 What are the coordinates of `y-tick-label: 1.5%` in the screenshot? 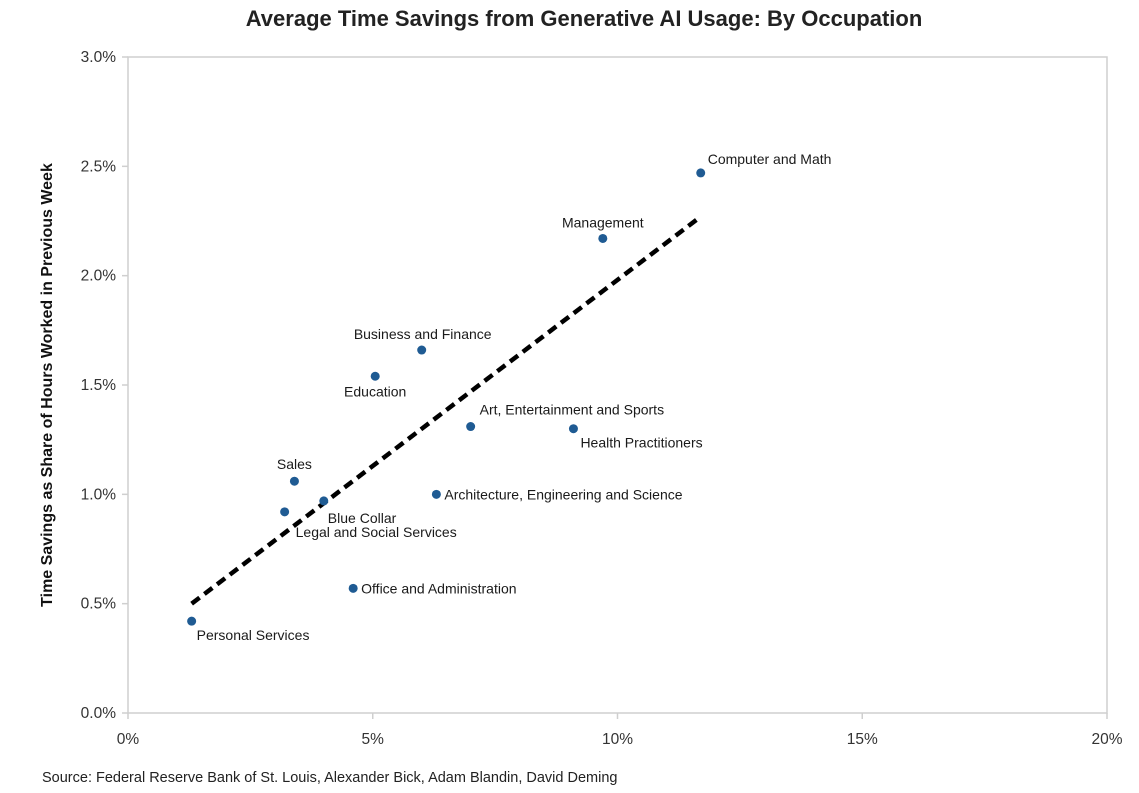 It's located at (99, 385).